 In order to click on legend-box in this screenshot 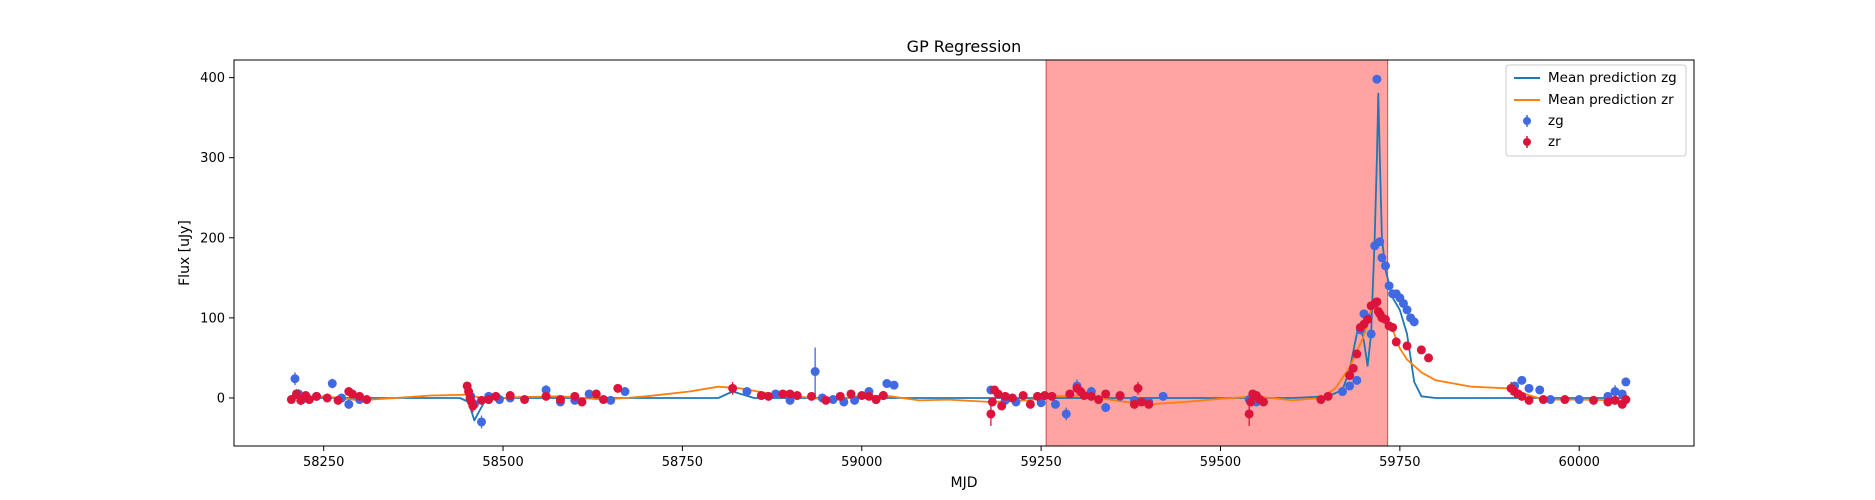, I will do `click(1596, 110)`.